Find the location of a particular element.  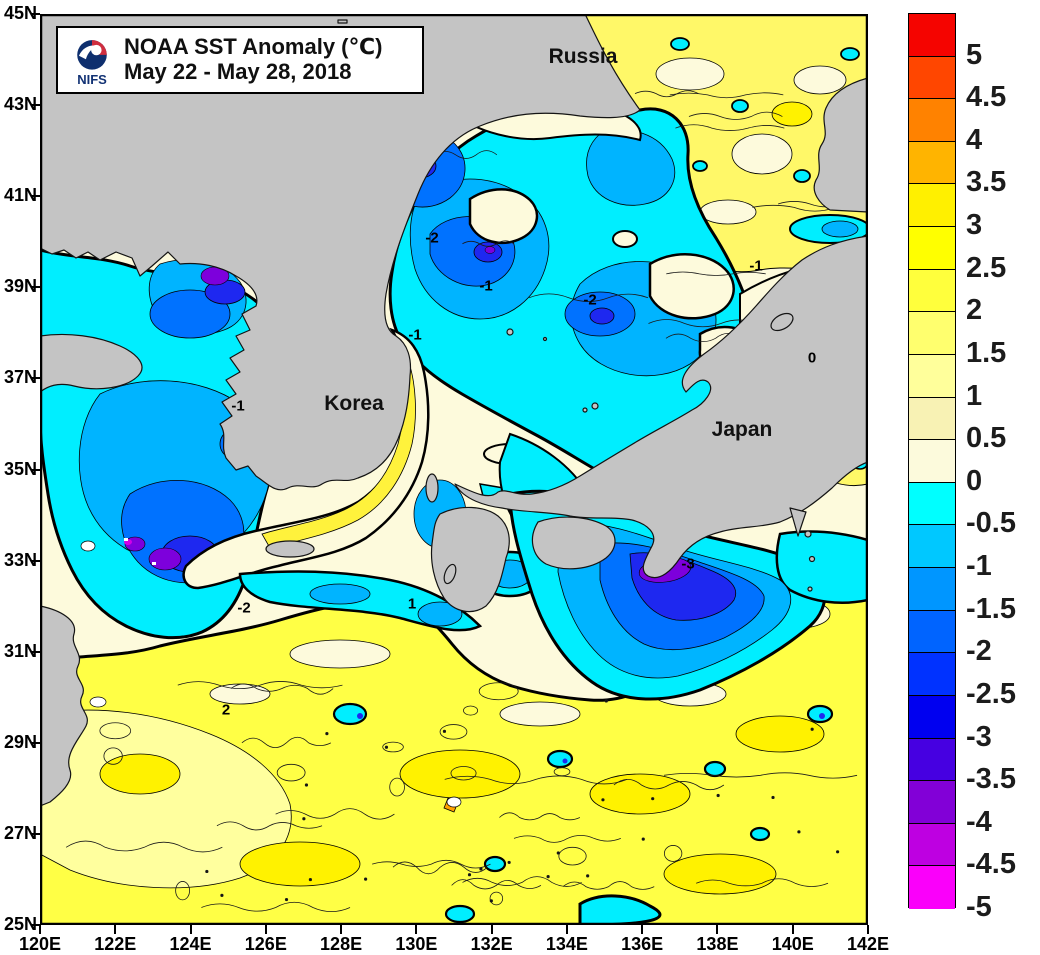

colorbar-tick-label: -3 is located at coordinates (979, 736).